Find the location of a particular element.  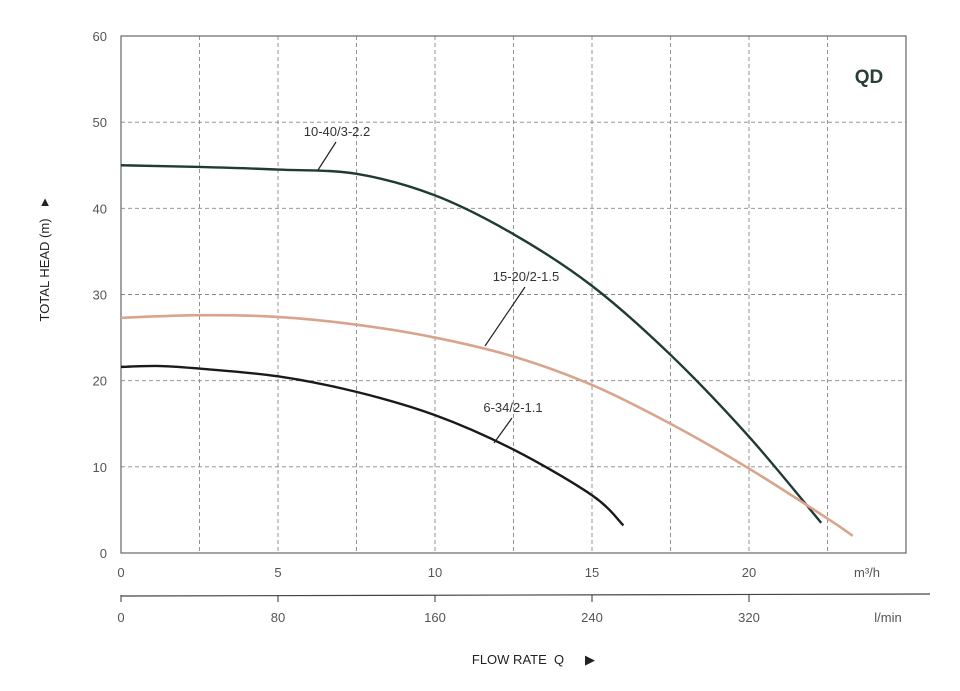

x-tick-label-m3h: 0 is located at coordinates (120, 572).